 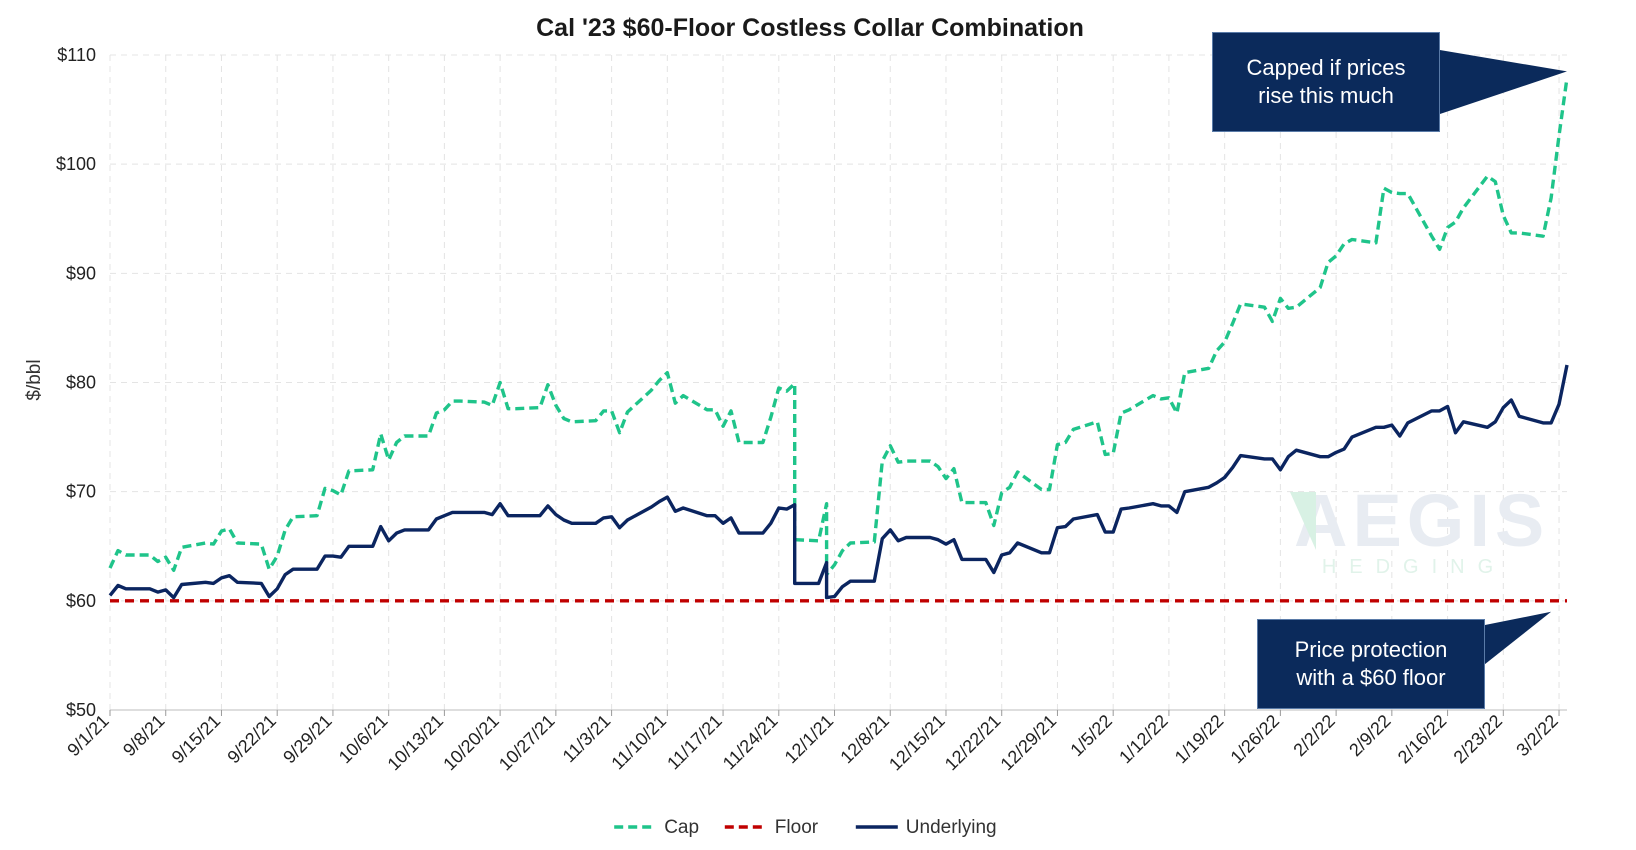 What do you see at coordinates (76, 55) in the screenshot?
I see `y-tick-label: $110` at bounding box center [76, 55].